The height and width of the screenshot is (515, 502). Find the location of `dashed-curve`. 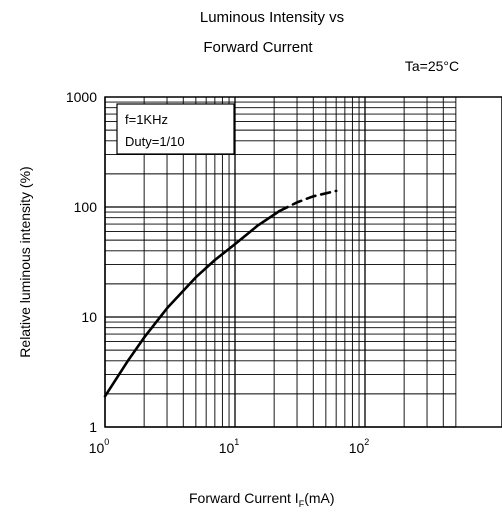

dashed-curve is located at coordinates (308, 201).